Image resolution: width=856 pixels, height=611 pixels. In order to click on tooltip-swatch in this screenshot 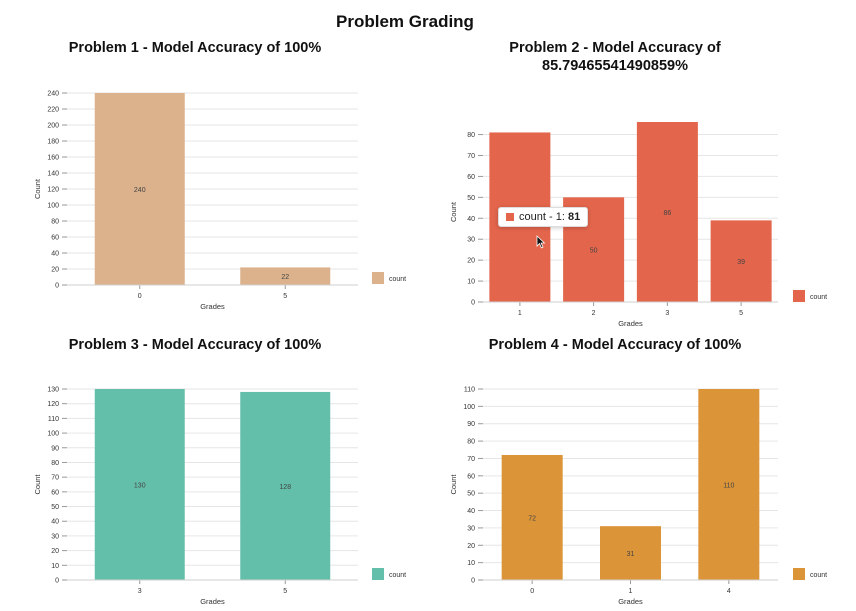, I will do `click(510, 217)`.